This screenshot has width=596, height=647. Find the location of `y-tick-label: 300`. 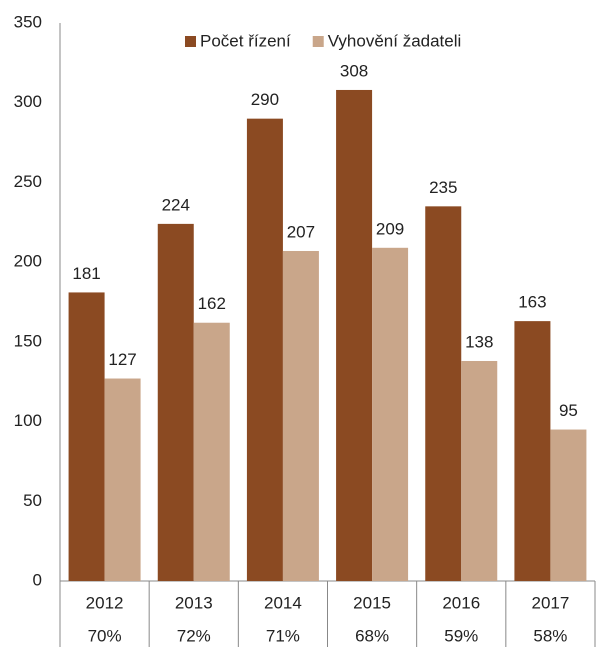

y-tick-label: 300 is located at coordinates (28, 101).